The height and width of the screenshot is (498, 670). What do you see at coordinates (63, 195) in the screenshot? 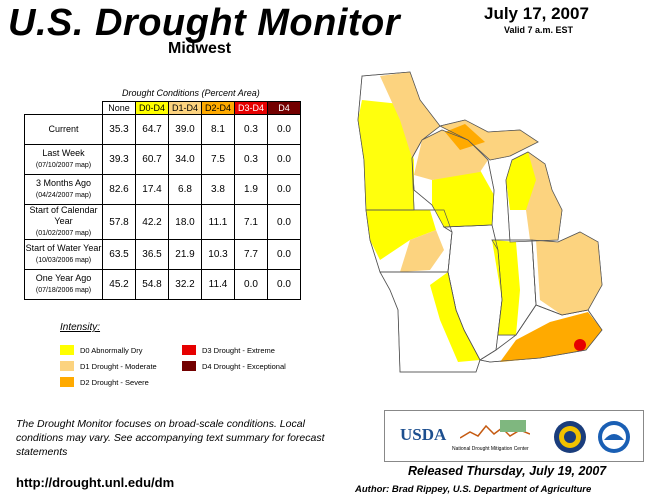
I see `row-label-date: (04/24/2007 map)` at bounding box center [63, 195].